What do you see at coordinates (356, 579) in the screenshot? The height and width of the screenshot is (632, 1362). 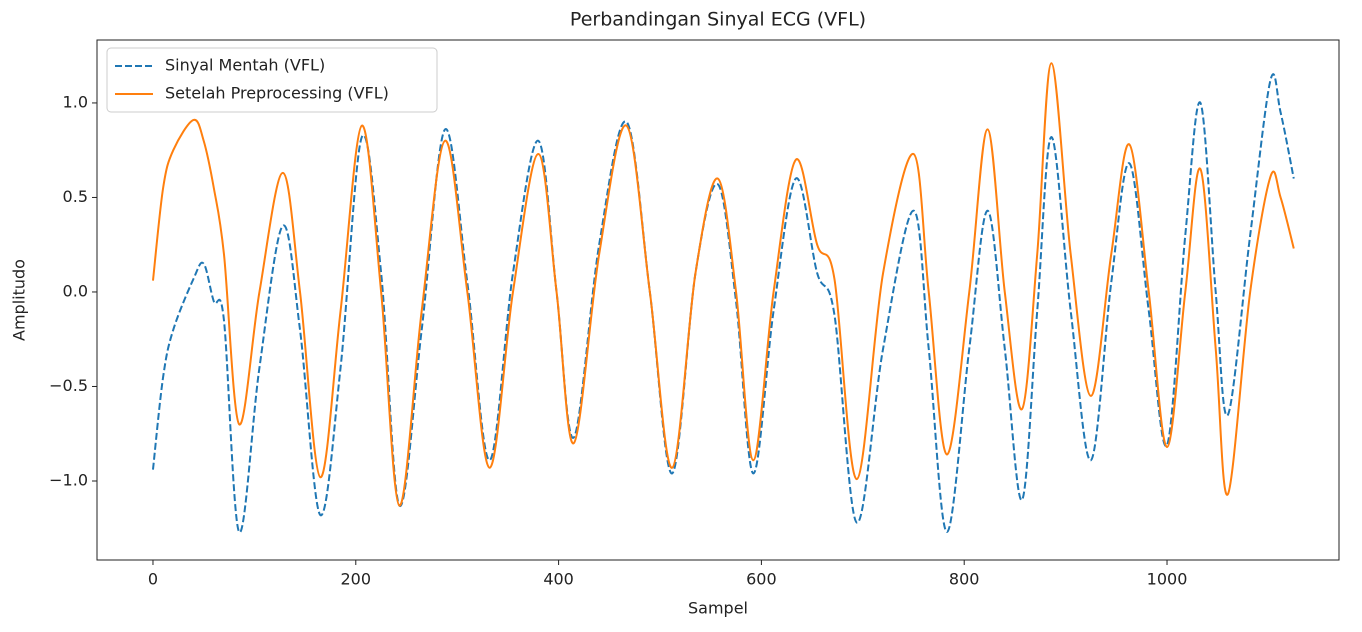 I see `x-tick-label: 200` at bounding box center [356, 579].